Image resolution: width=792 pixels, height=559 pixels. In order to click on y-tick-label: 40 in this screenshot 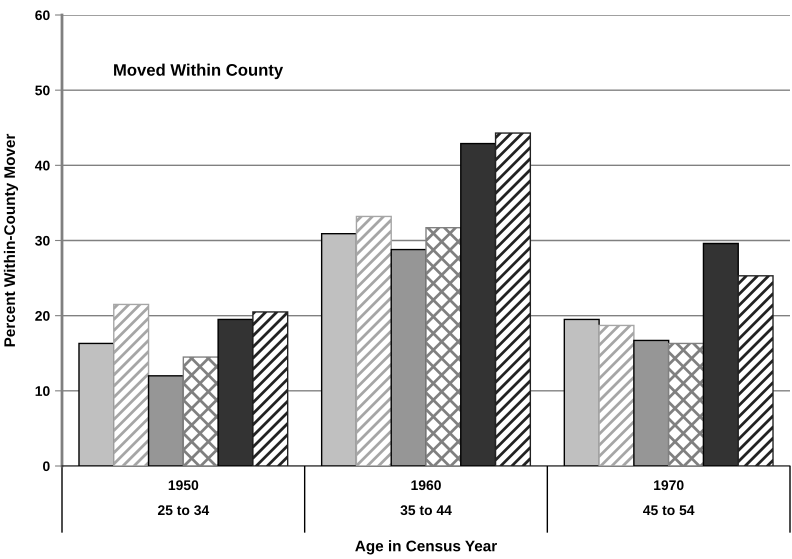, I will do `click(42, 165)`.